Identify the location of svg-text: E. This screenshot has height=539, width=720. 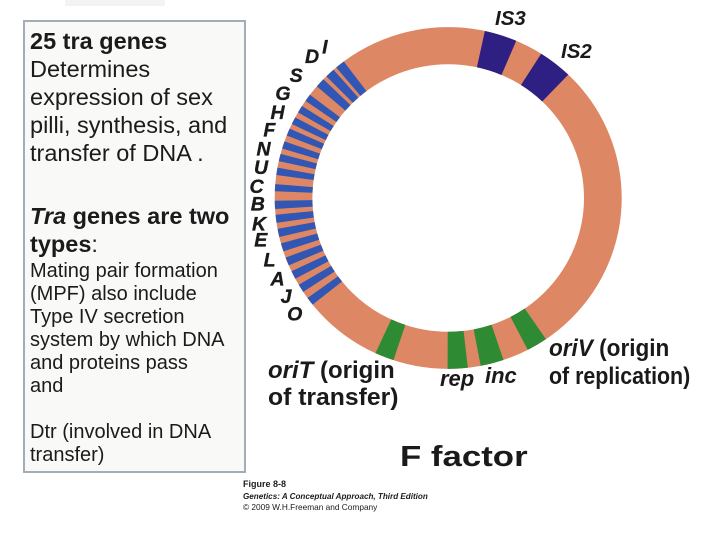
(261, 241).